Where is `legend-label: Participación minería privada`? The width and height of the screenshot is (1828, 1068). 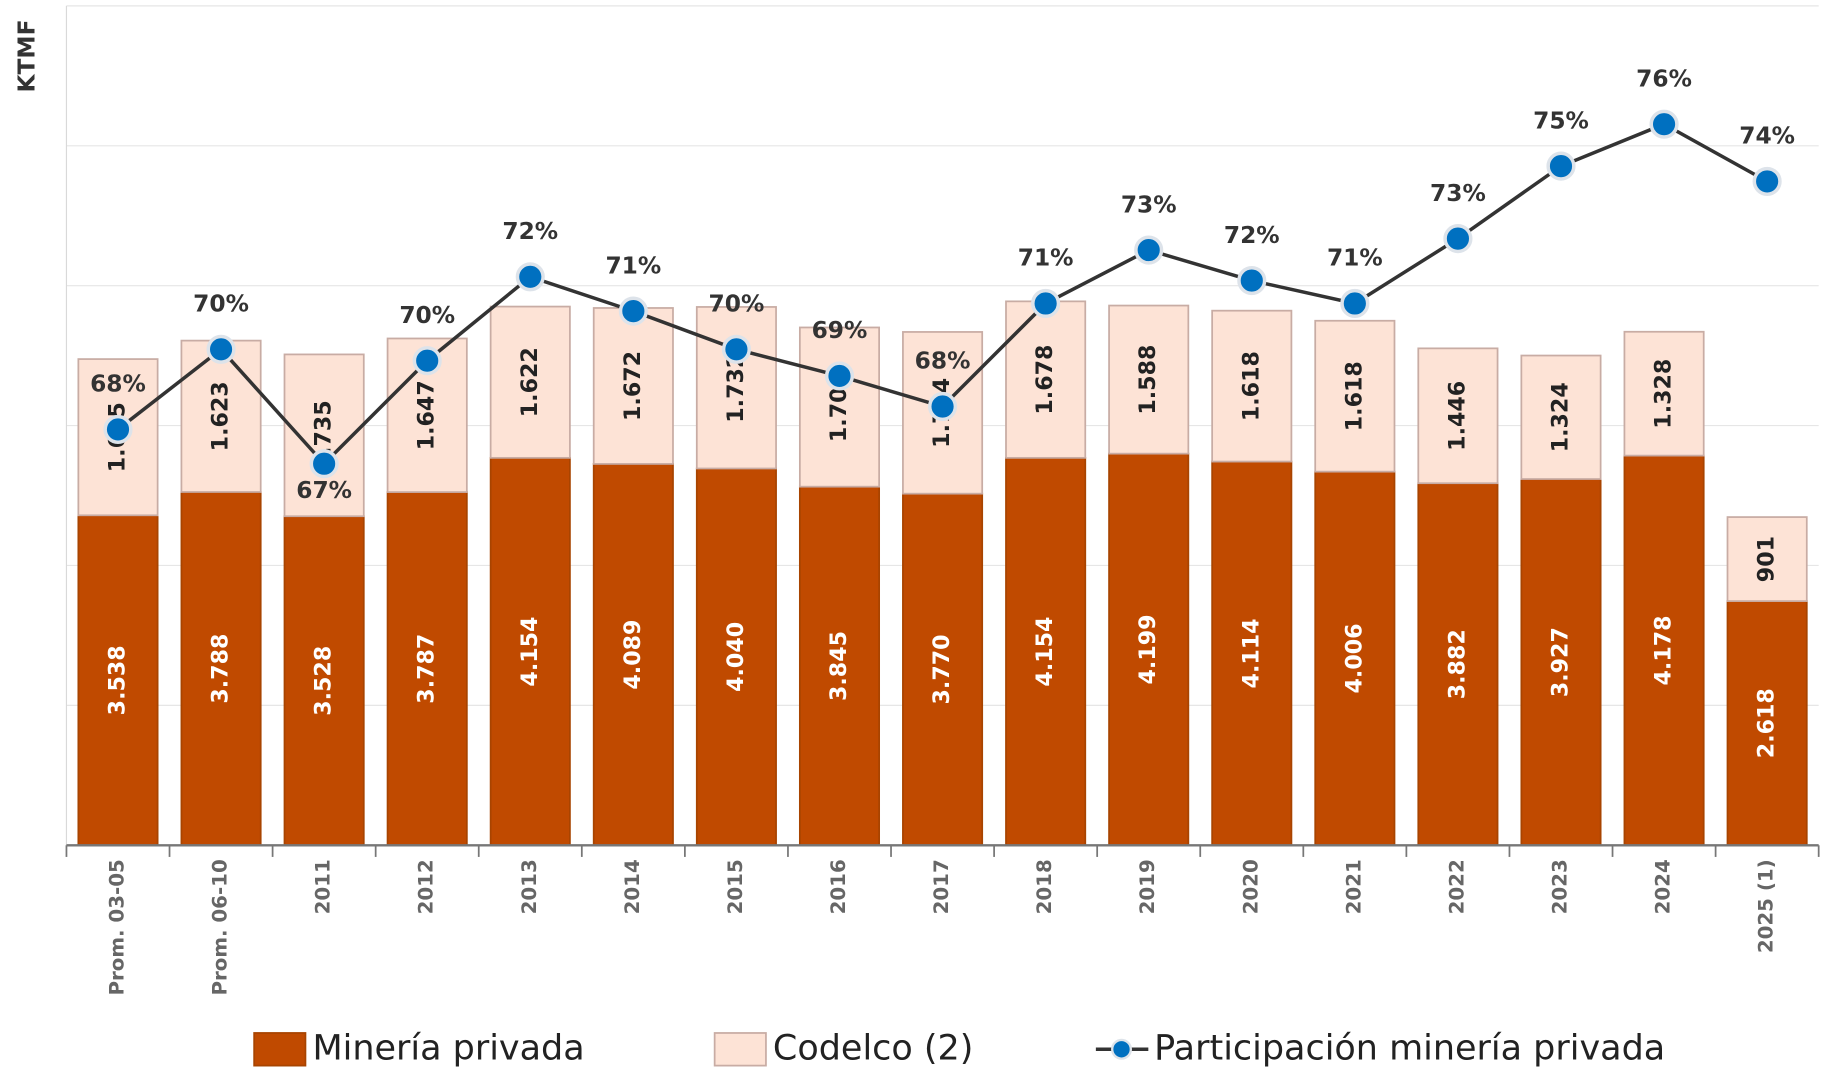 legend-label: Participación minería privada is located at coordinates (1409, 1048).